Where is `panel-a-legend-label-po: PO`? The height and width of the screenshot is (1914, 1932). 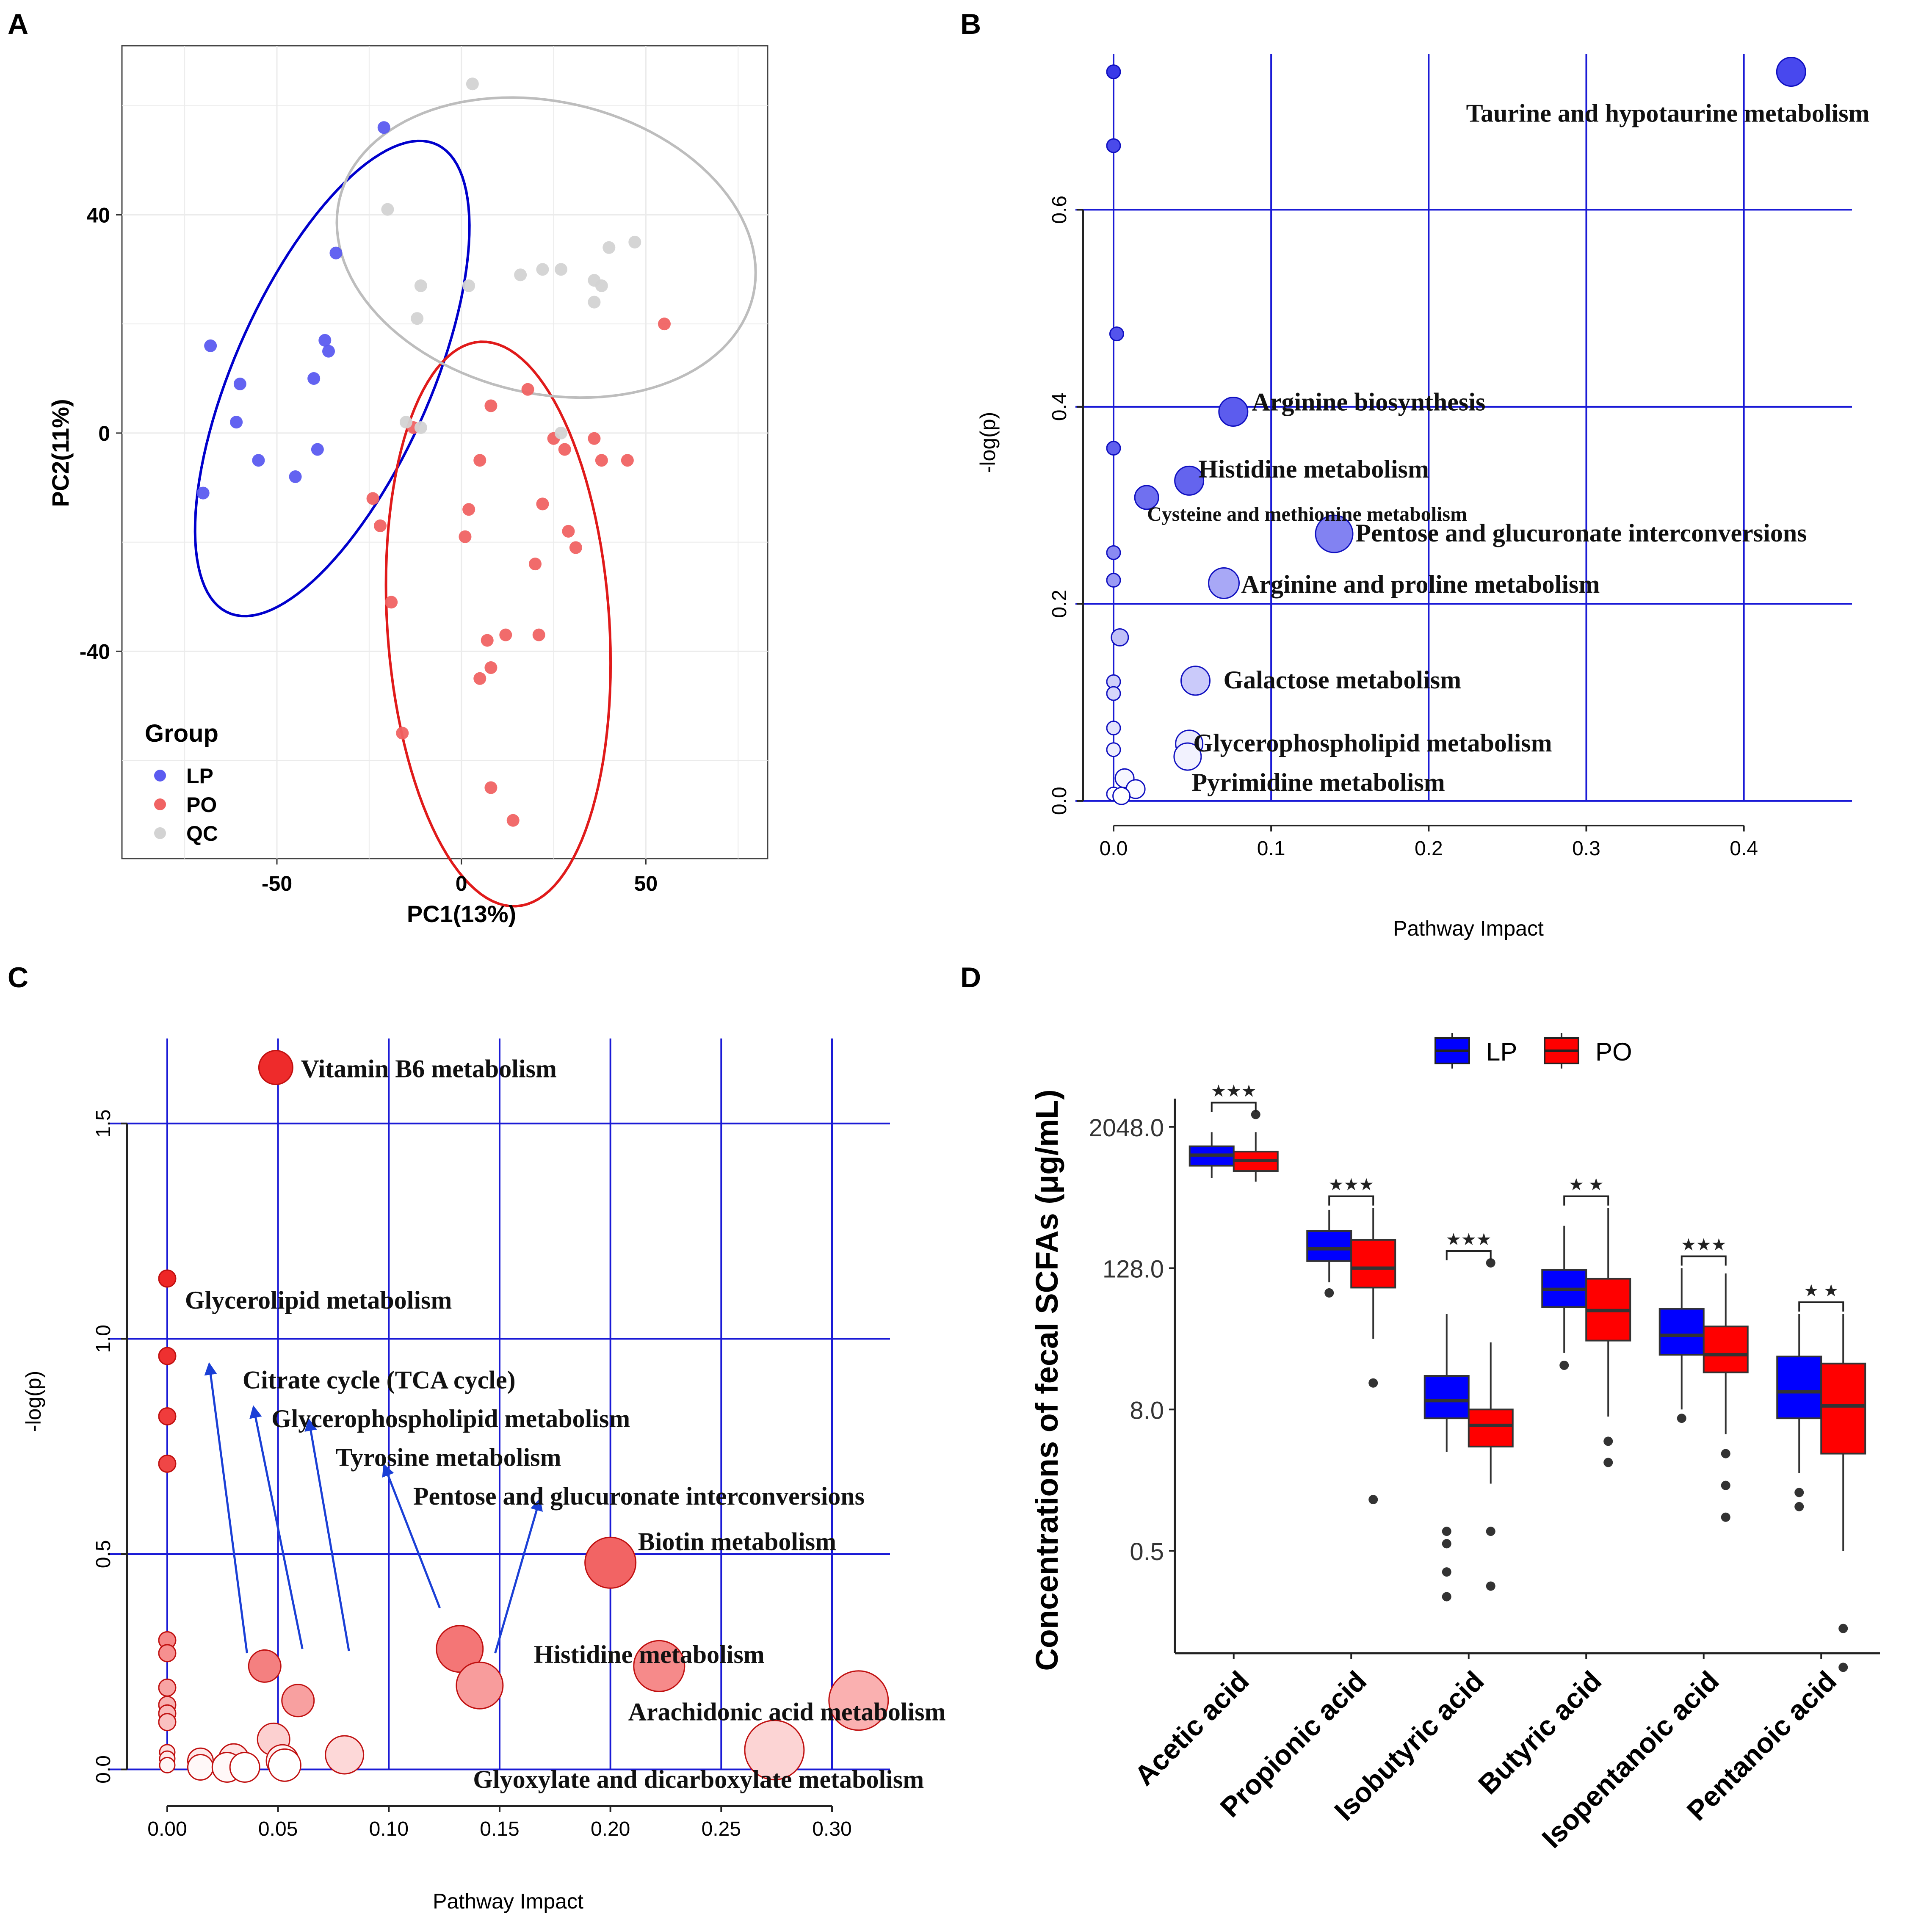
panel-a-legend-label-po: PO is located at coordinates (201, 805).